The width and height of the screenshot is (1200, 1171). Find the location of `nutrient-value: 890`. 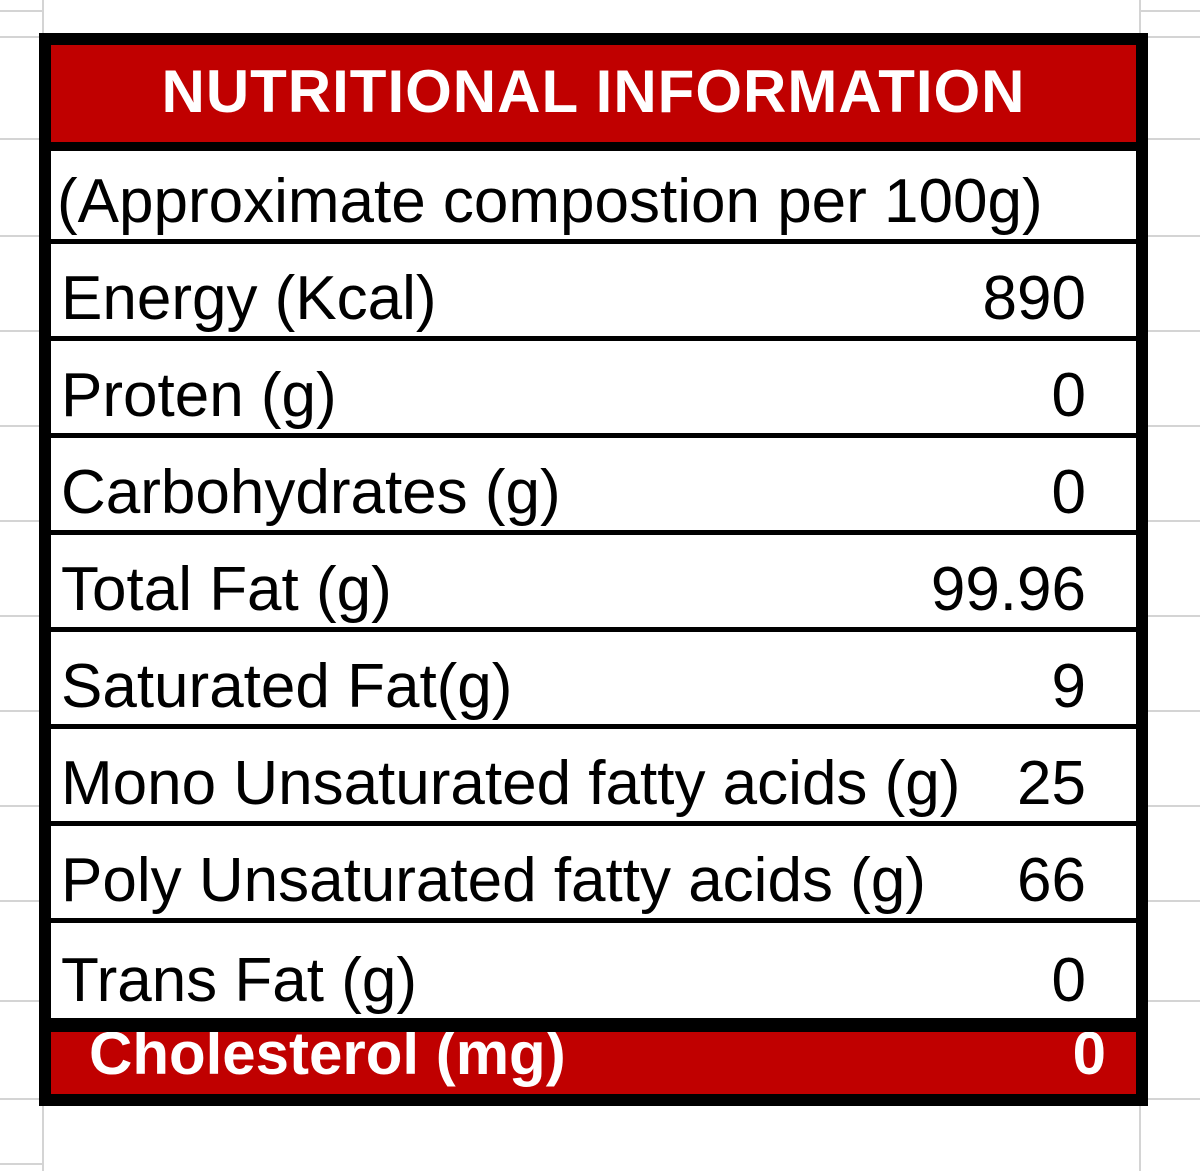

nutrient-value: 890 is located at coordinates (1034, 298).